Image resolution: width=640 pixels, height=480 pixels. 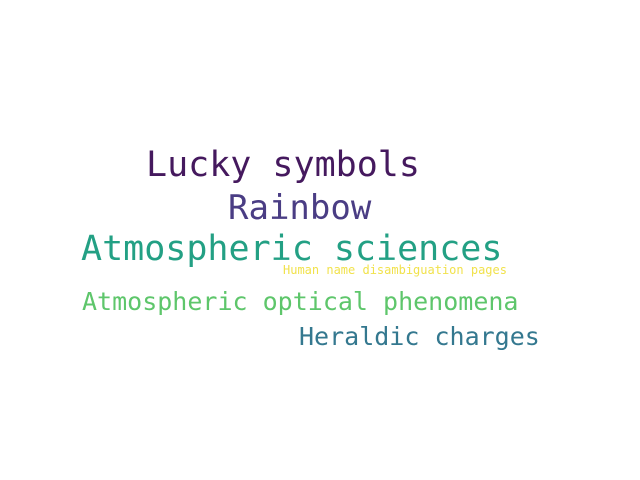 What do you see at coordinates (300, 208) in the screenshot?
I see `word-rainbow: Rainbow` at bounding box center [300, 208].